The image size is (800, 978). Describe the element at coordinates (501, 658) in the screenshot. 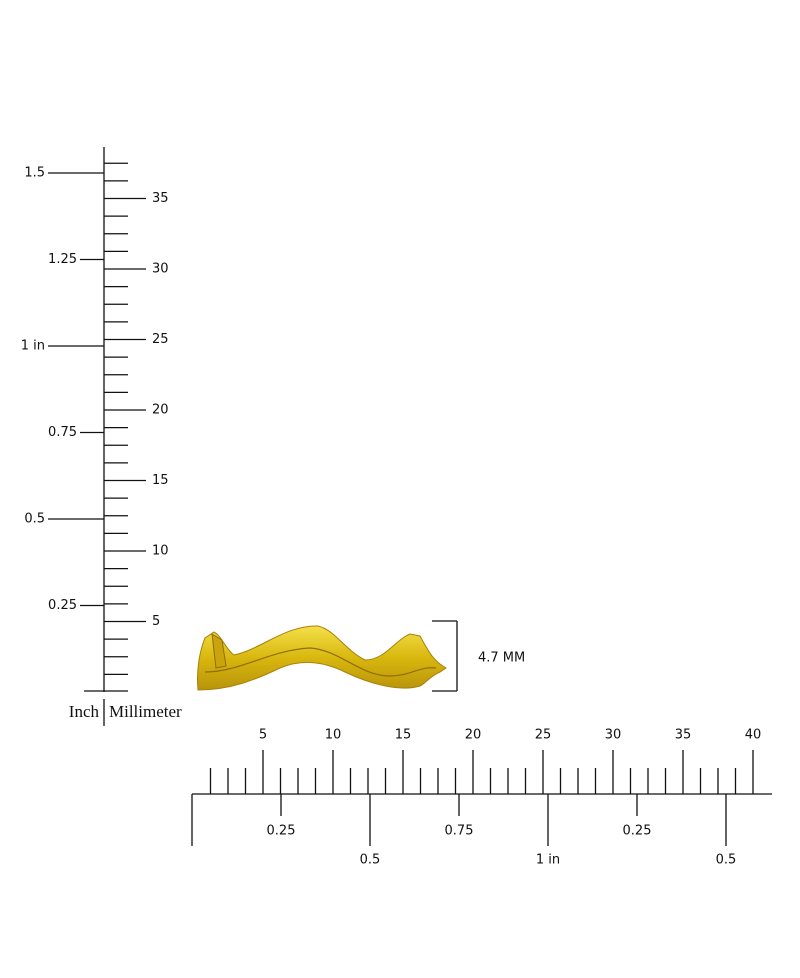

I see `height-label: 4.7 MM` at that location.